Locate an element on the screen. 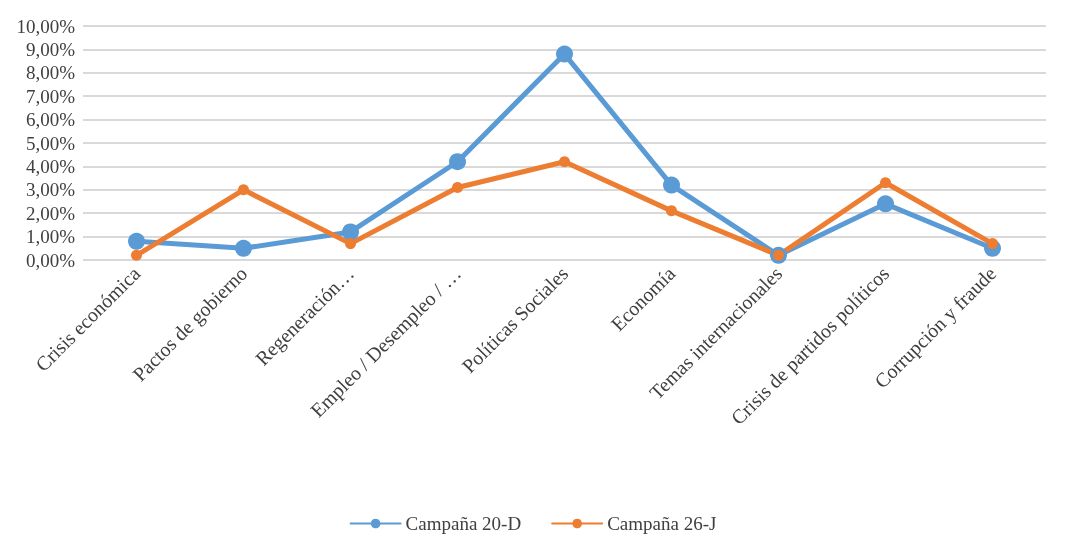 The width and height of the screenshot is (1067, 548). y-tick-label: 2,00% is located at coordinates (50, 213).